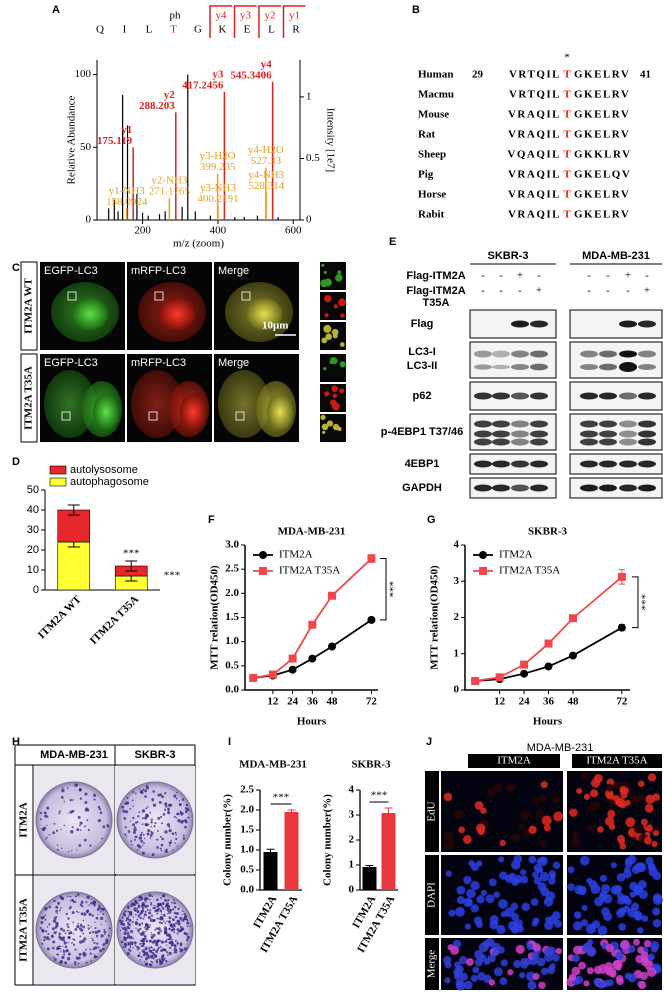 This screenshot has height=992, width=664. I want to click on y-tick-label: 2.0, so click(232, 593).